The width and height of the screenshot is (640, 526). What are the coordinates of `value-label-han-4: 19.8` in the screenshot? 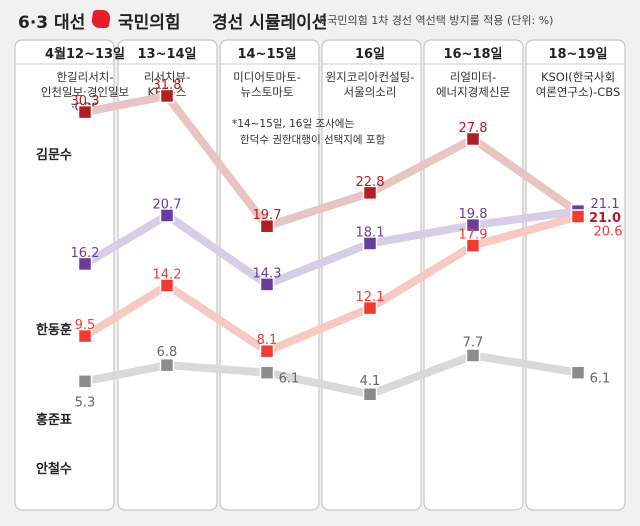 It's located at (473, 214).